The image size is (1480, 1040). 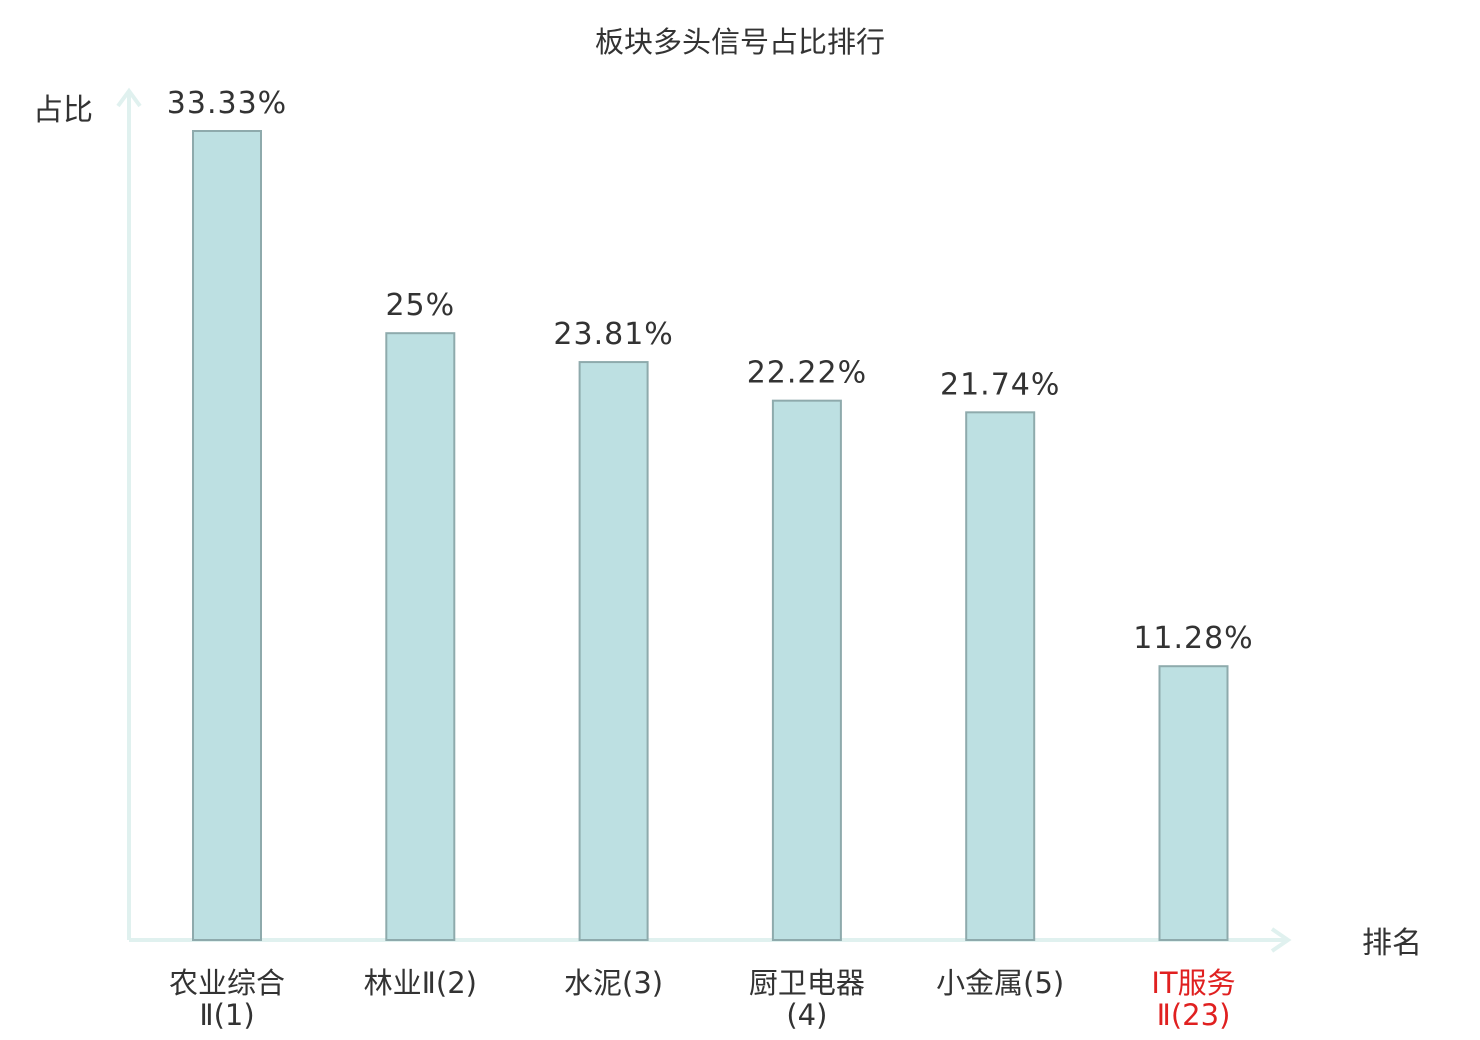 I want to click on x-tick-label-2: 林业Ⅱ(2), so click(x=420, y=983).